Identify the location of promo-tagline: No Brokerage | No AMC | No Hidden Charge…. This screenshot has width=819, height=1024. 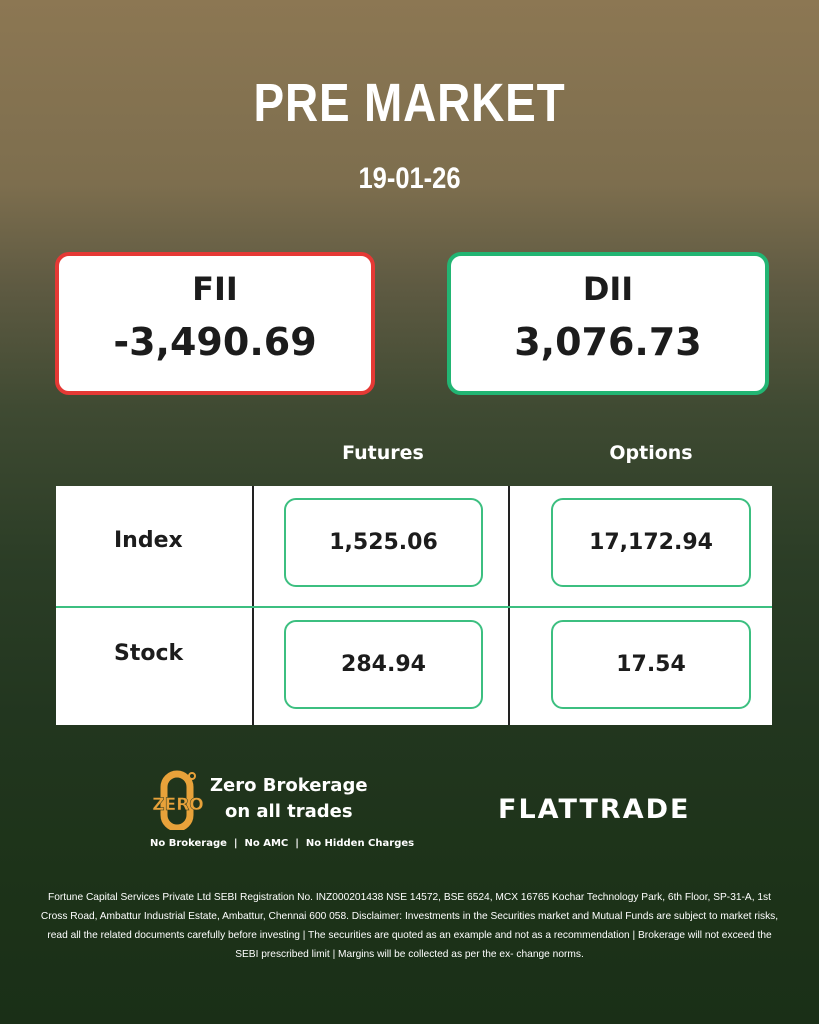
(282, 843).